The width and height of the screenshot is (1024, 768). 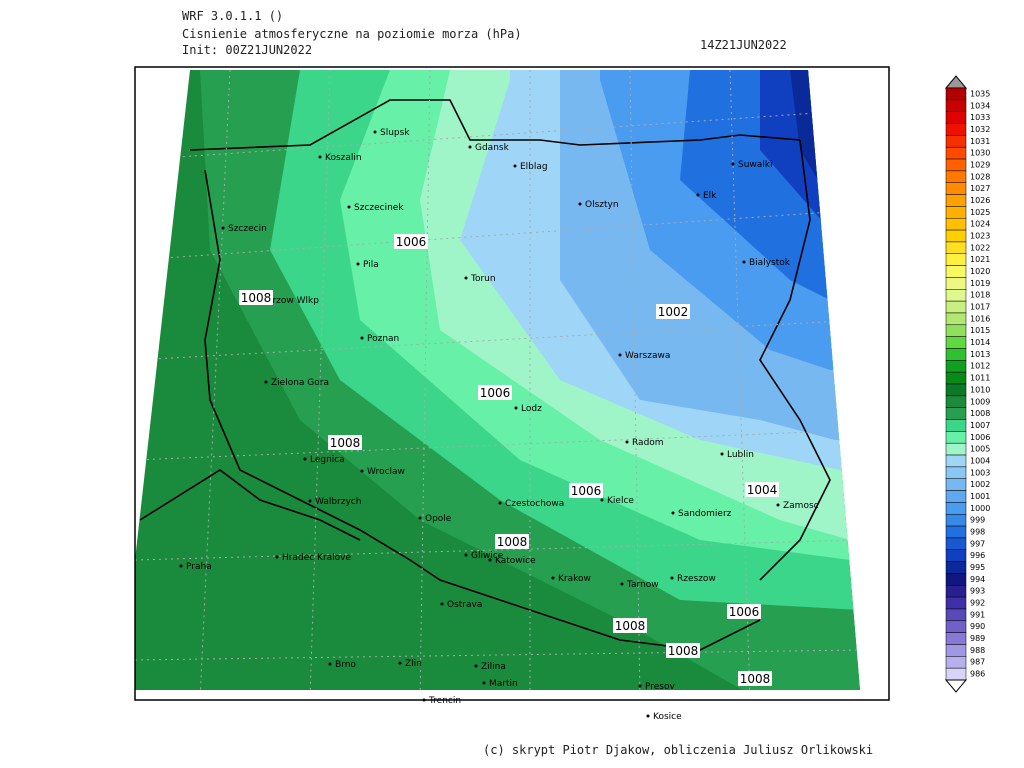 I want to click on city-label: Lodz, so click(x=531, y=409).